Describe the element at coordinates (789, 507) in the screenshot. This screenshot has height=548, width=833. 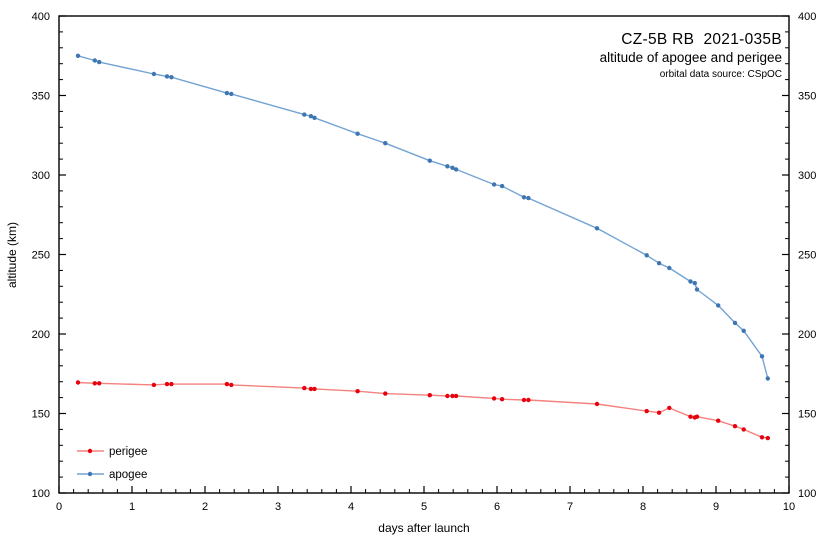
I see `x-tick-label: 10` at that location.